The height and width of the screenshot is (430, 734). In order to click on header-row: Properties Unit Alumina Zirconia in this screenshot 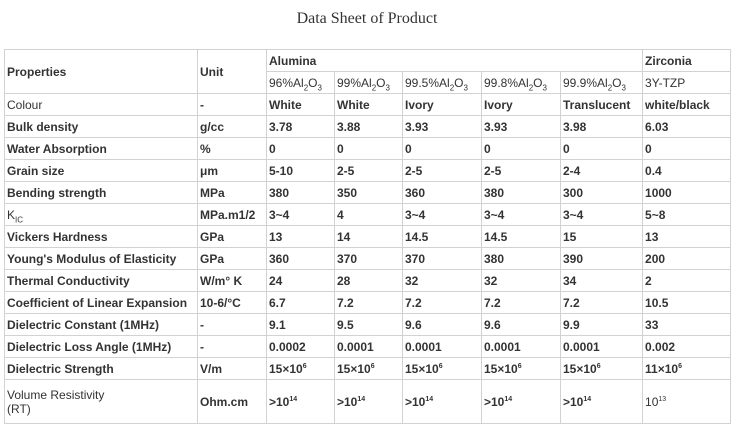, I will do `click(368, 71)`.